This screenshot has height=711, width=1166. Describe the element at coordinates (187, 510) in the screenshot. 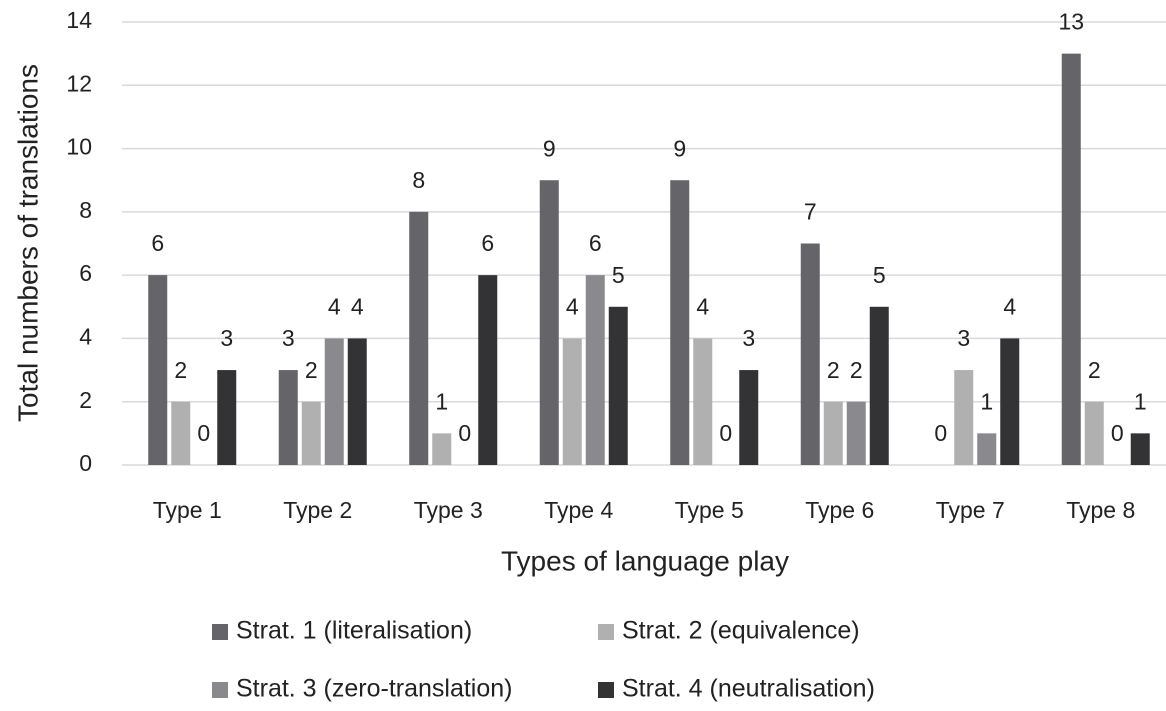

I see `x-tick-label: Type 1` at that location.